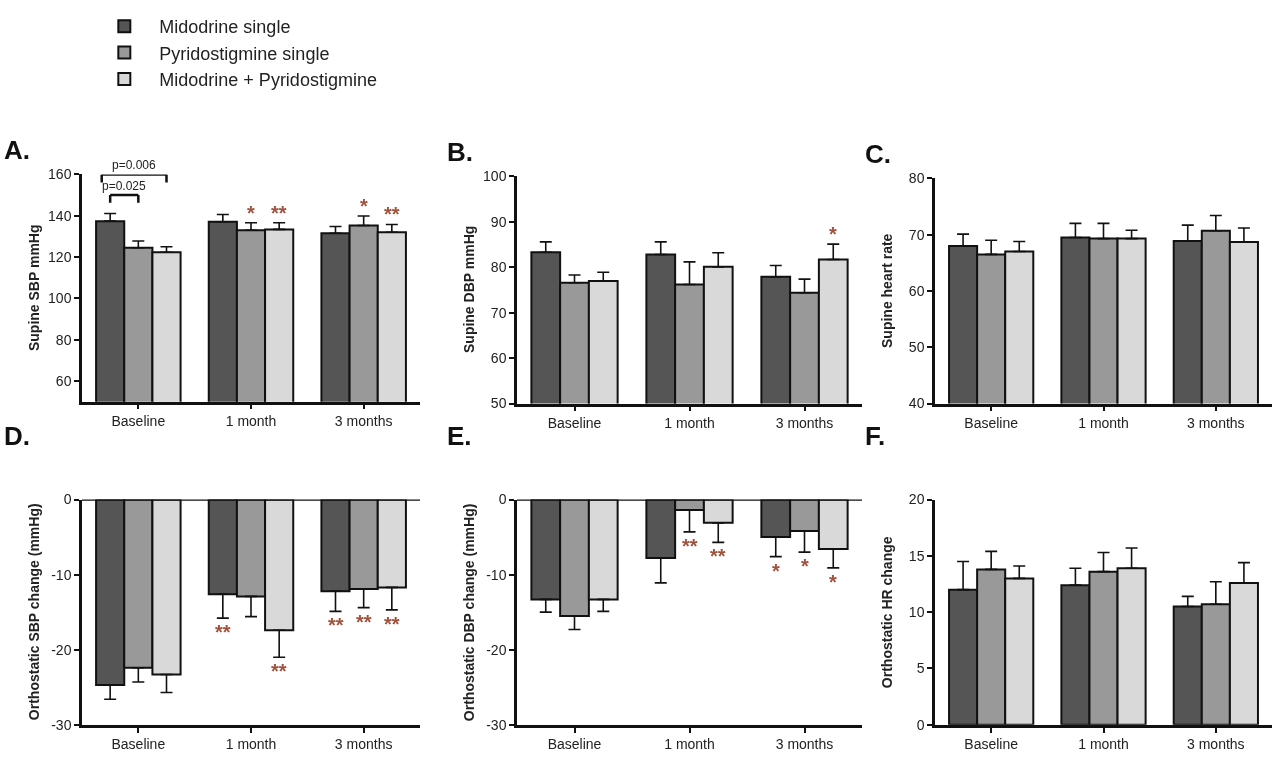  Describe the element at coordinates (916, 499) in the screenshot. I see `y-tick-label: 20` at that location.